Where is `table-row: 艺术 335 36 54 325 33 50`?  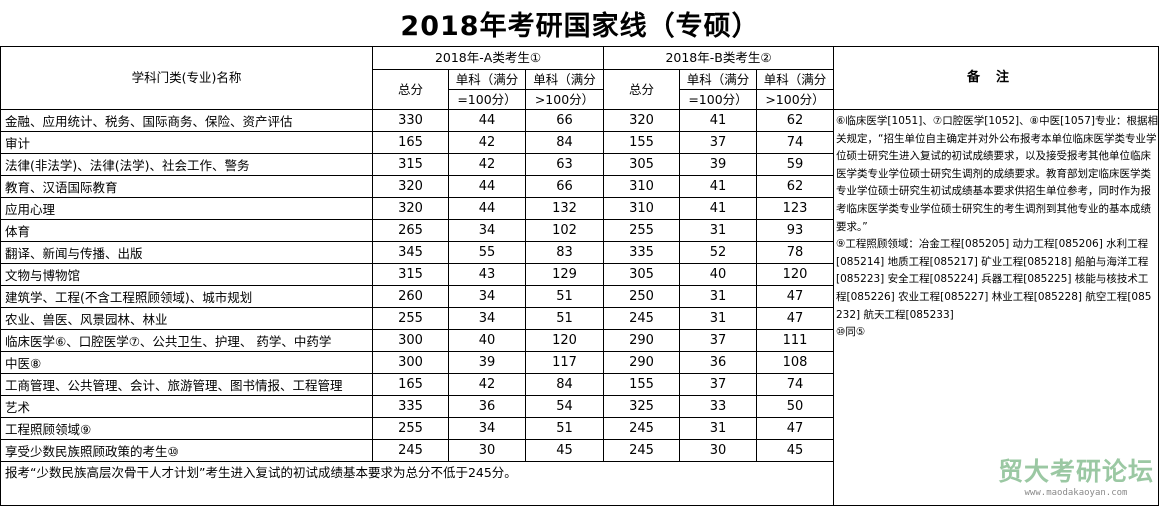
table-row: 艺术 335 36 54 325 33 50 is located at coordinates (579, 406).